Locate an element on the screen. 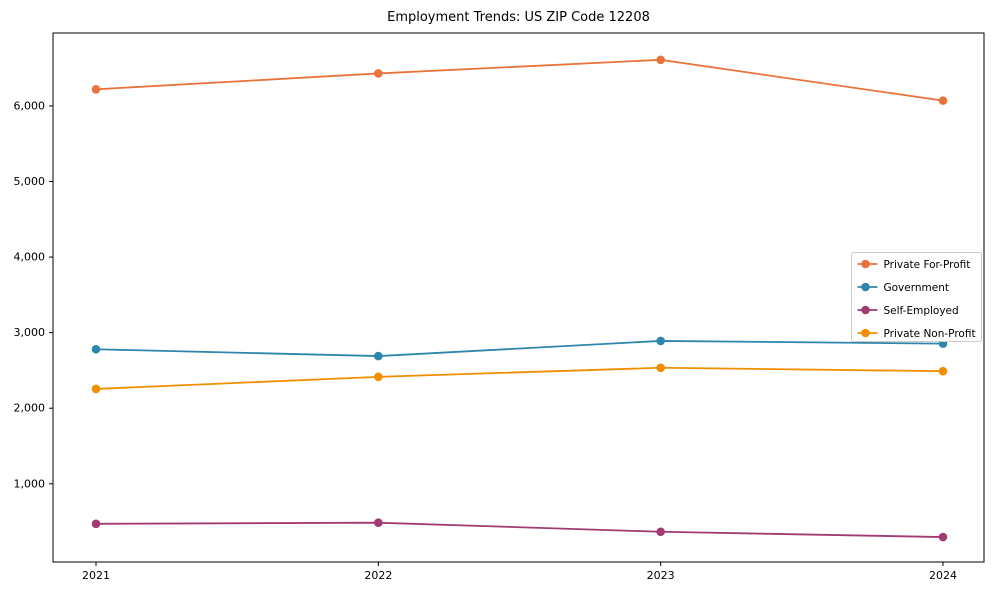 The width and height of the screenshot is (1000, 600). x-tick-label: 2021 is located at coordinates (96, 575).